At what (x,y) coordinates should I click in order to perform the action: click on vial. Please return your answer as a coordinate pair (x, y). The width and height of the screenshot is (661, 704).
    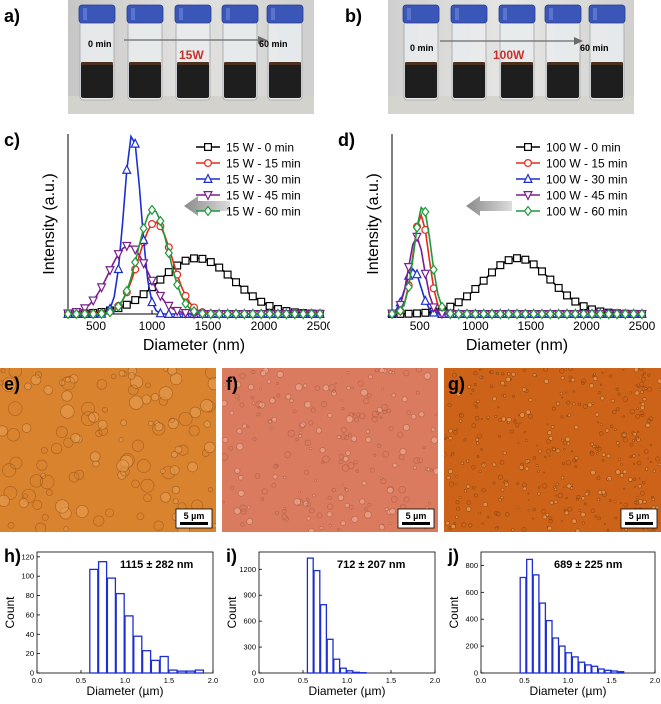
    Looking at the image, I should click on (240, 52).